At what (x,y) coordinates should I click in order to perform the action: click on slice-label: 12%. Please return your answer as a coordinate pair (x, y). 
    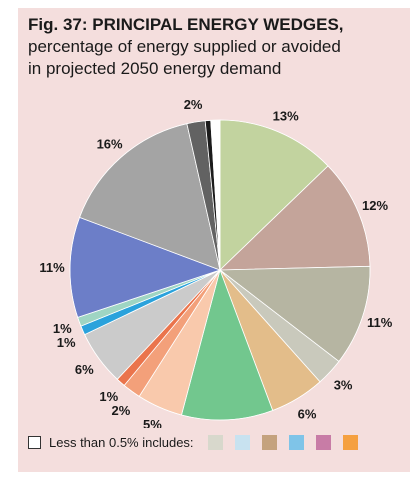
    Looking at the image, I should click on (375, 205).